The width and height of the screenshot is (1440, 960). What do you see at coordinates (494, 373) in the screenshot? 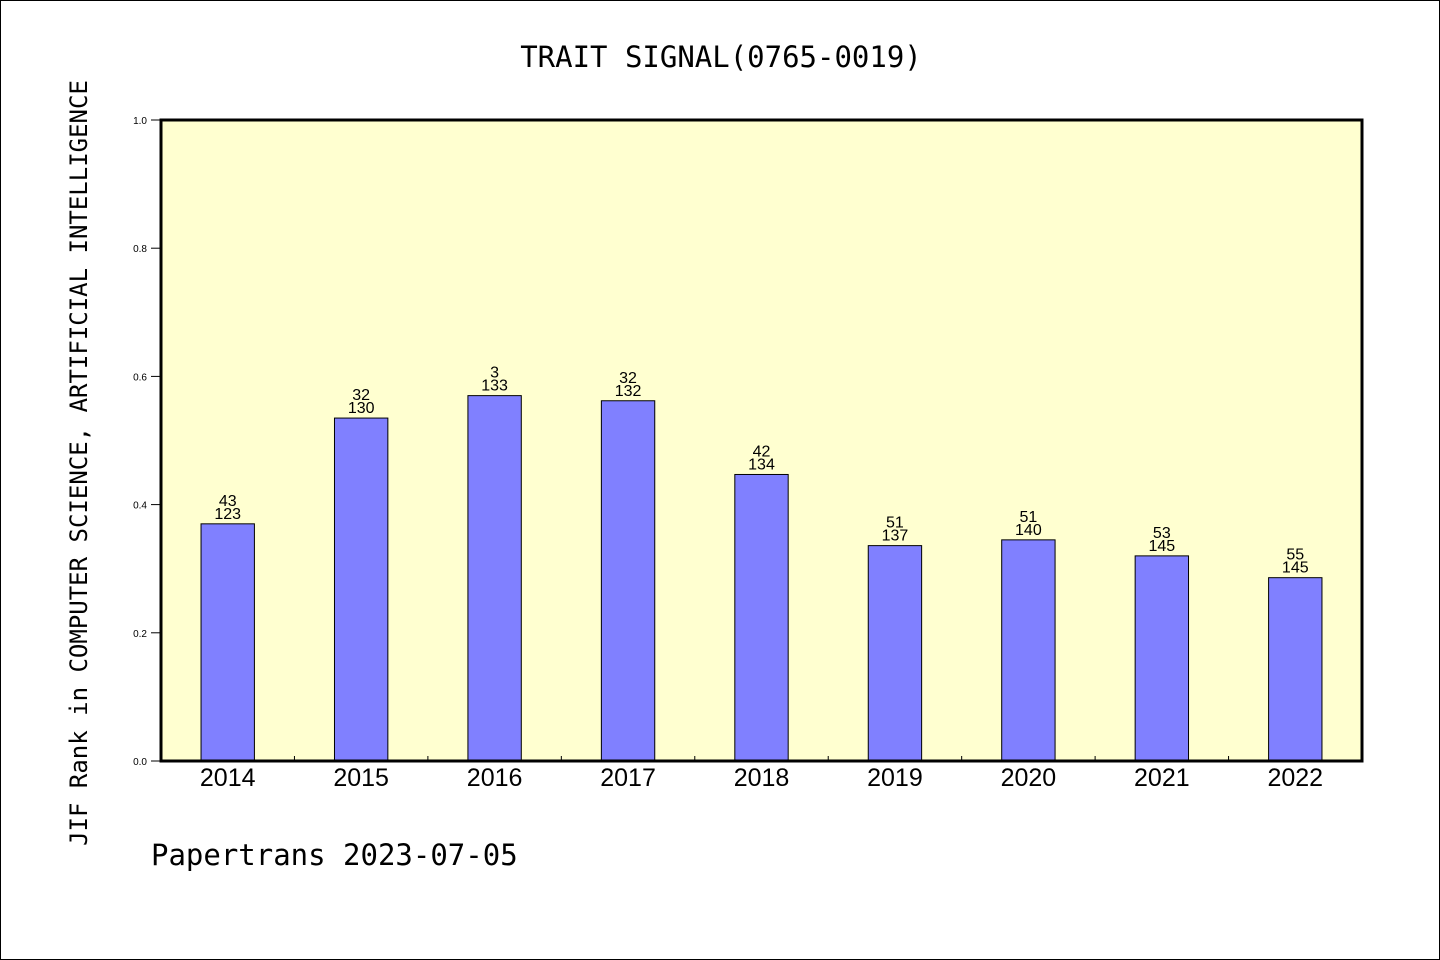
I see `rank-label: 3` at bounding box center [494, 373].